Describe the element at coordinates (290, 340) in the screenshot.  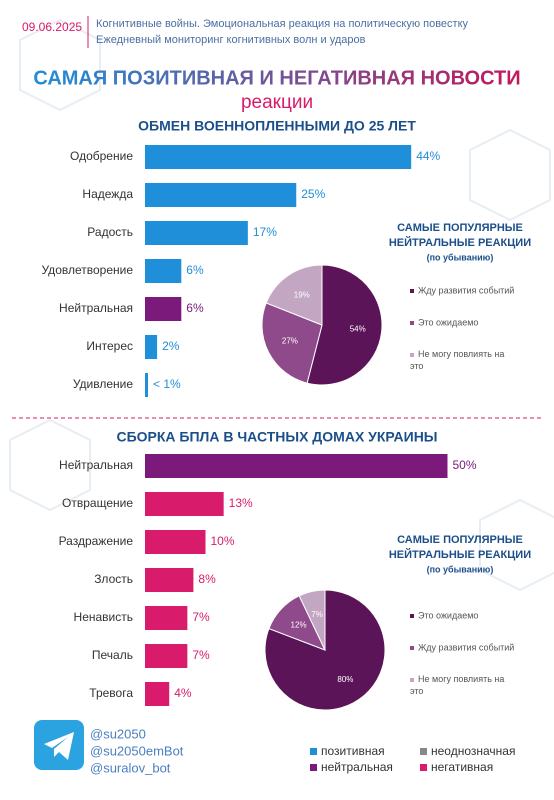
I see `slice-label: 27%` at that location.